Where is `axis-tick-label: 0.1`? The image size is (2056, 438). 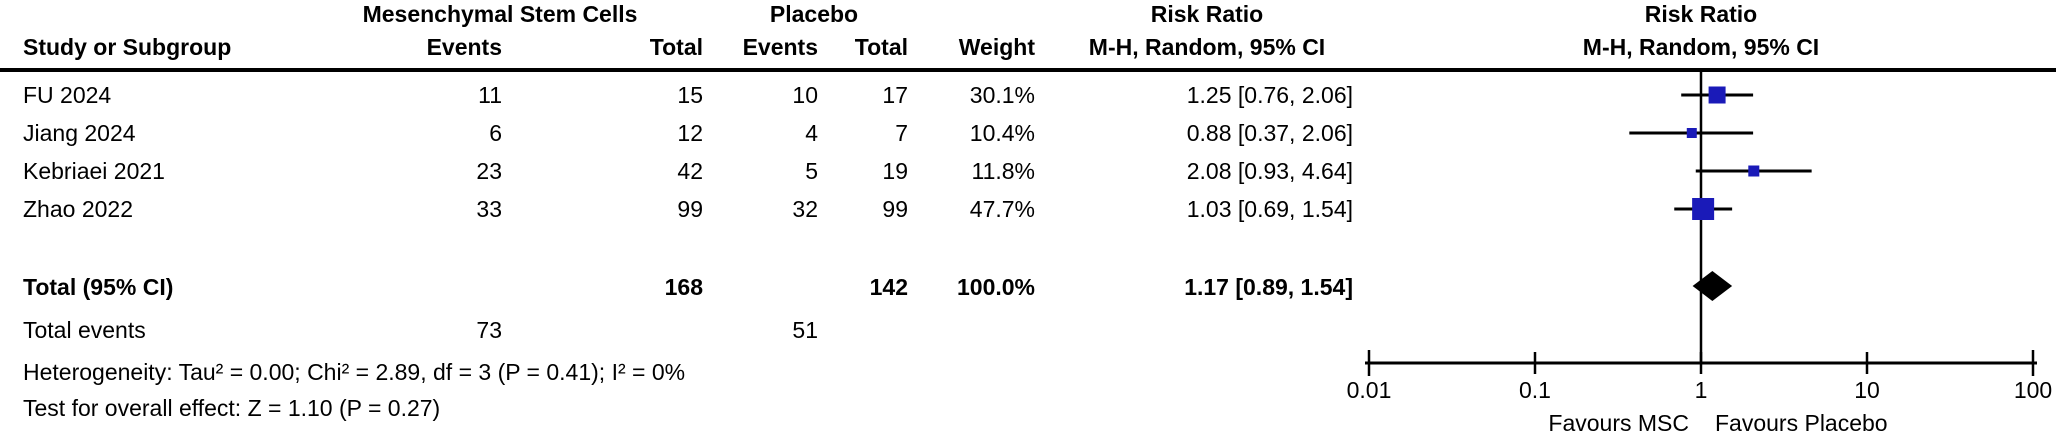
axis-tick-label: 0.1 is located at coordinates (1535, 390).